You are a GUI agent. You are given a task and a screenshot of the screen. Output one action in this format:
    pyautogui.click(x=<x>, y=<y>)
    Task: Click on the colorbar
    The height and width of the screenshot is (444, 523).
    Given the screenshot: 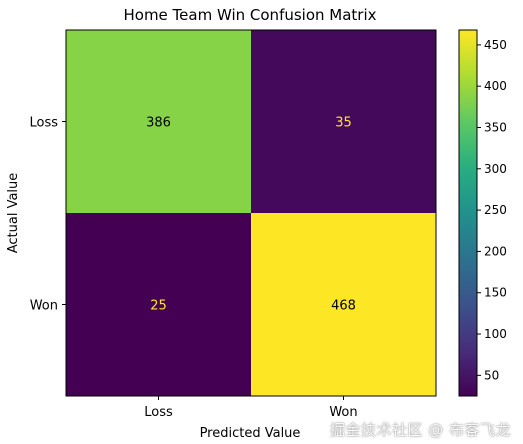 What is the action you would take?
    pyautogui.click(x=468, y=213)
    